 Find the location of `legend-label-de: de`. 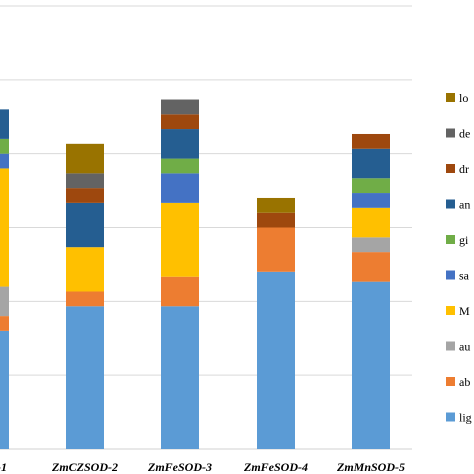

legend-label-de: de is located at coordinates (464, 134).